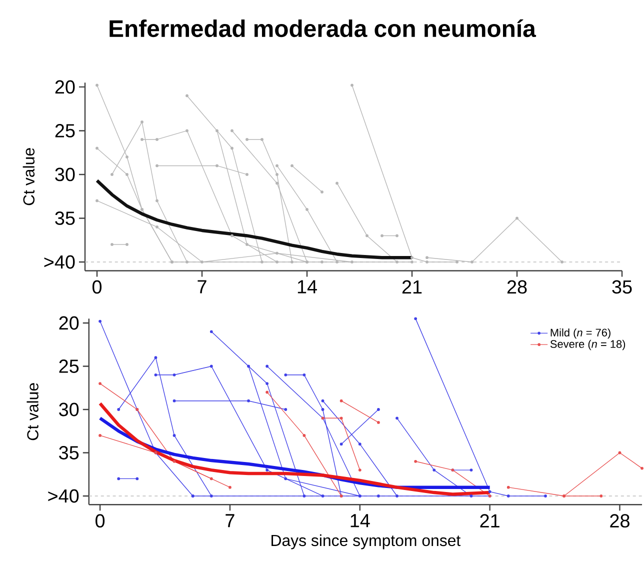  I want to click on legend-label: Severe (n = 18), so click(588, 345).